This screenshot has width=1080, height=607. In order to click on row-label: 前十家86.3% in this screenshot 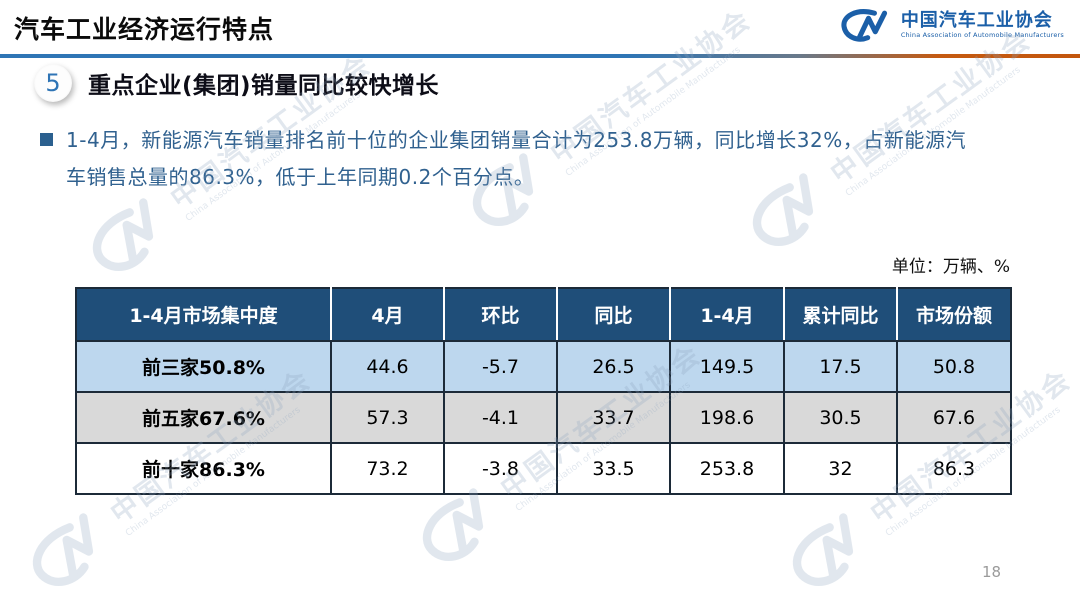, I will do `click(203, 468)`.